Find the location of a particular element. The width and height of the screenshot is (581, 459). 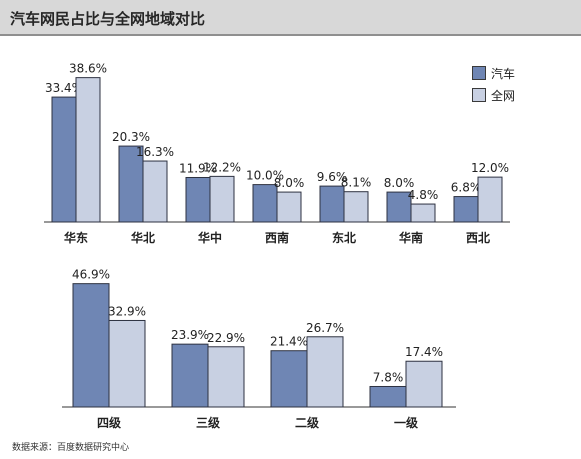

legend-swatch-all is located at coordinates (479, 95).